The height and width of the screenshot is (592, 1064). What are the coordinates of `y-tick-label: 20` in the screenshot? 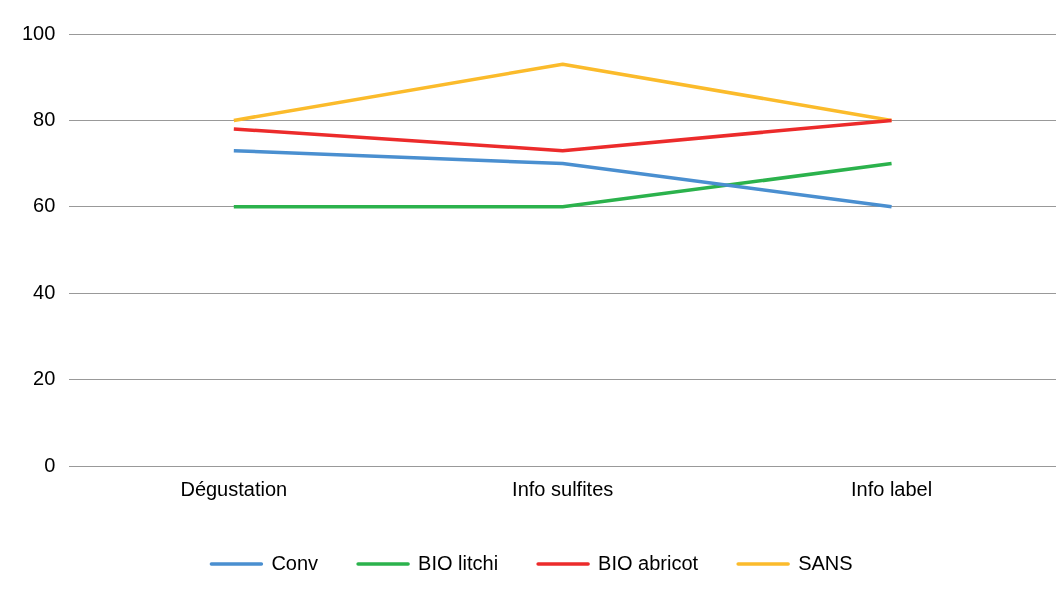 It's located at (44, 378).